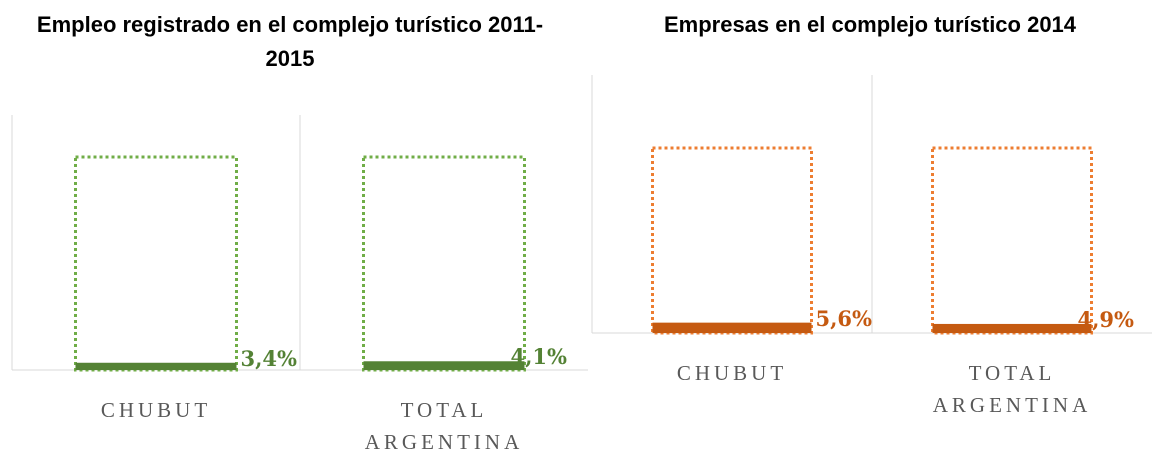 The image size is (1152, 458). I want to click on data-label: 5,6%, so click(844, 318).